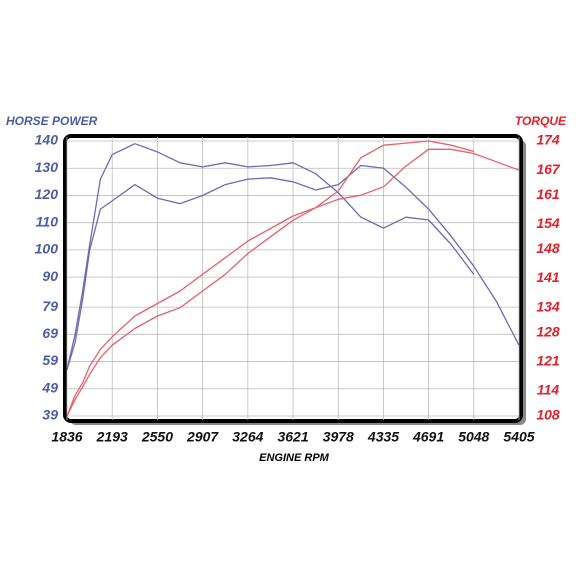 The image size is (578, 583). I want to click on y-axis-title: HORSE POWER, so click(52, 121).